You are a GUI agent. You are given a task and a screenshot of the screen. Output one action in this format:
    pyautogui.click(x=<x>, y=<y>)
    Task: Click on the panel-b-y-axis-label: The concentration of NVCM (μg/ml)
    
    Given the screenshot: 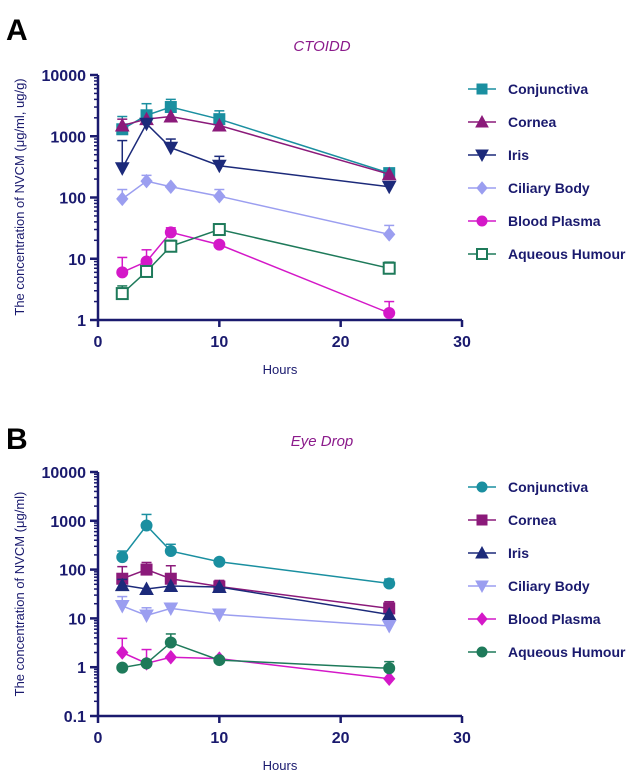 What is the action you would take?
    pyautogui.click(x=19, y=594)
    